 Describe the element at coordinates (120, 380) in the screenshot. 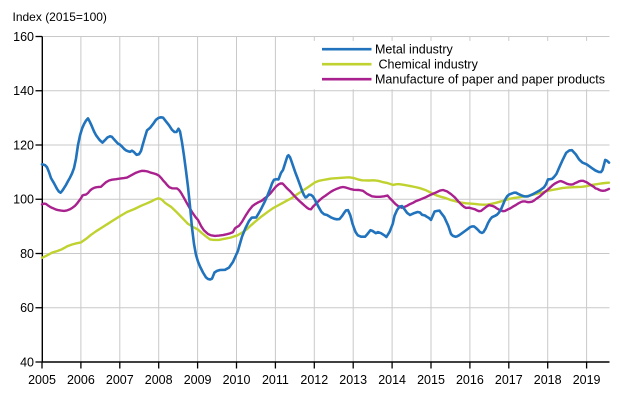

I see `svg-text: 2007` at that location.